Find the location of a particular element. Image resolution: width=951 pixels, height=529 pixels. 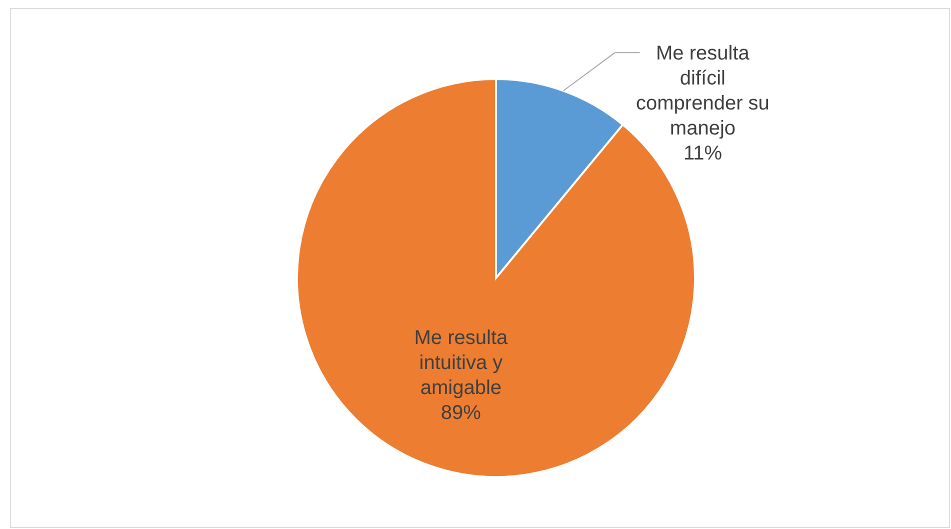

slice-label: Me resulta difícil comprender su manejo is located at coordinates (703, 91).